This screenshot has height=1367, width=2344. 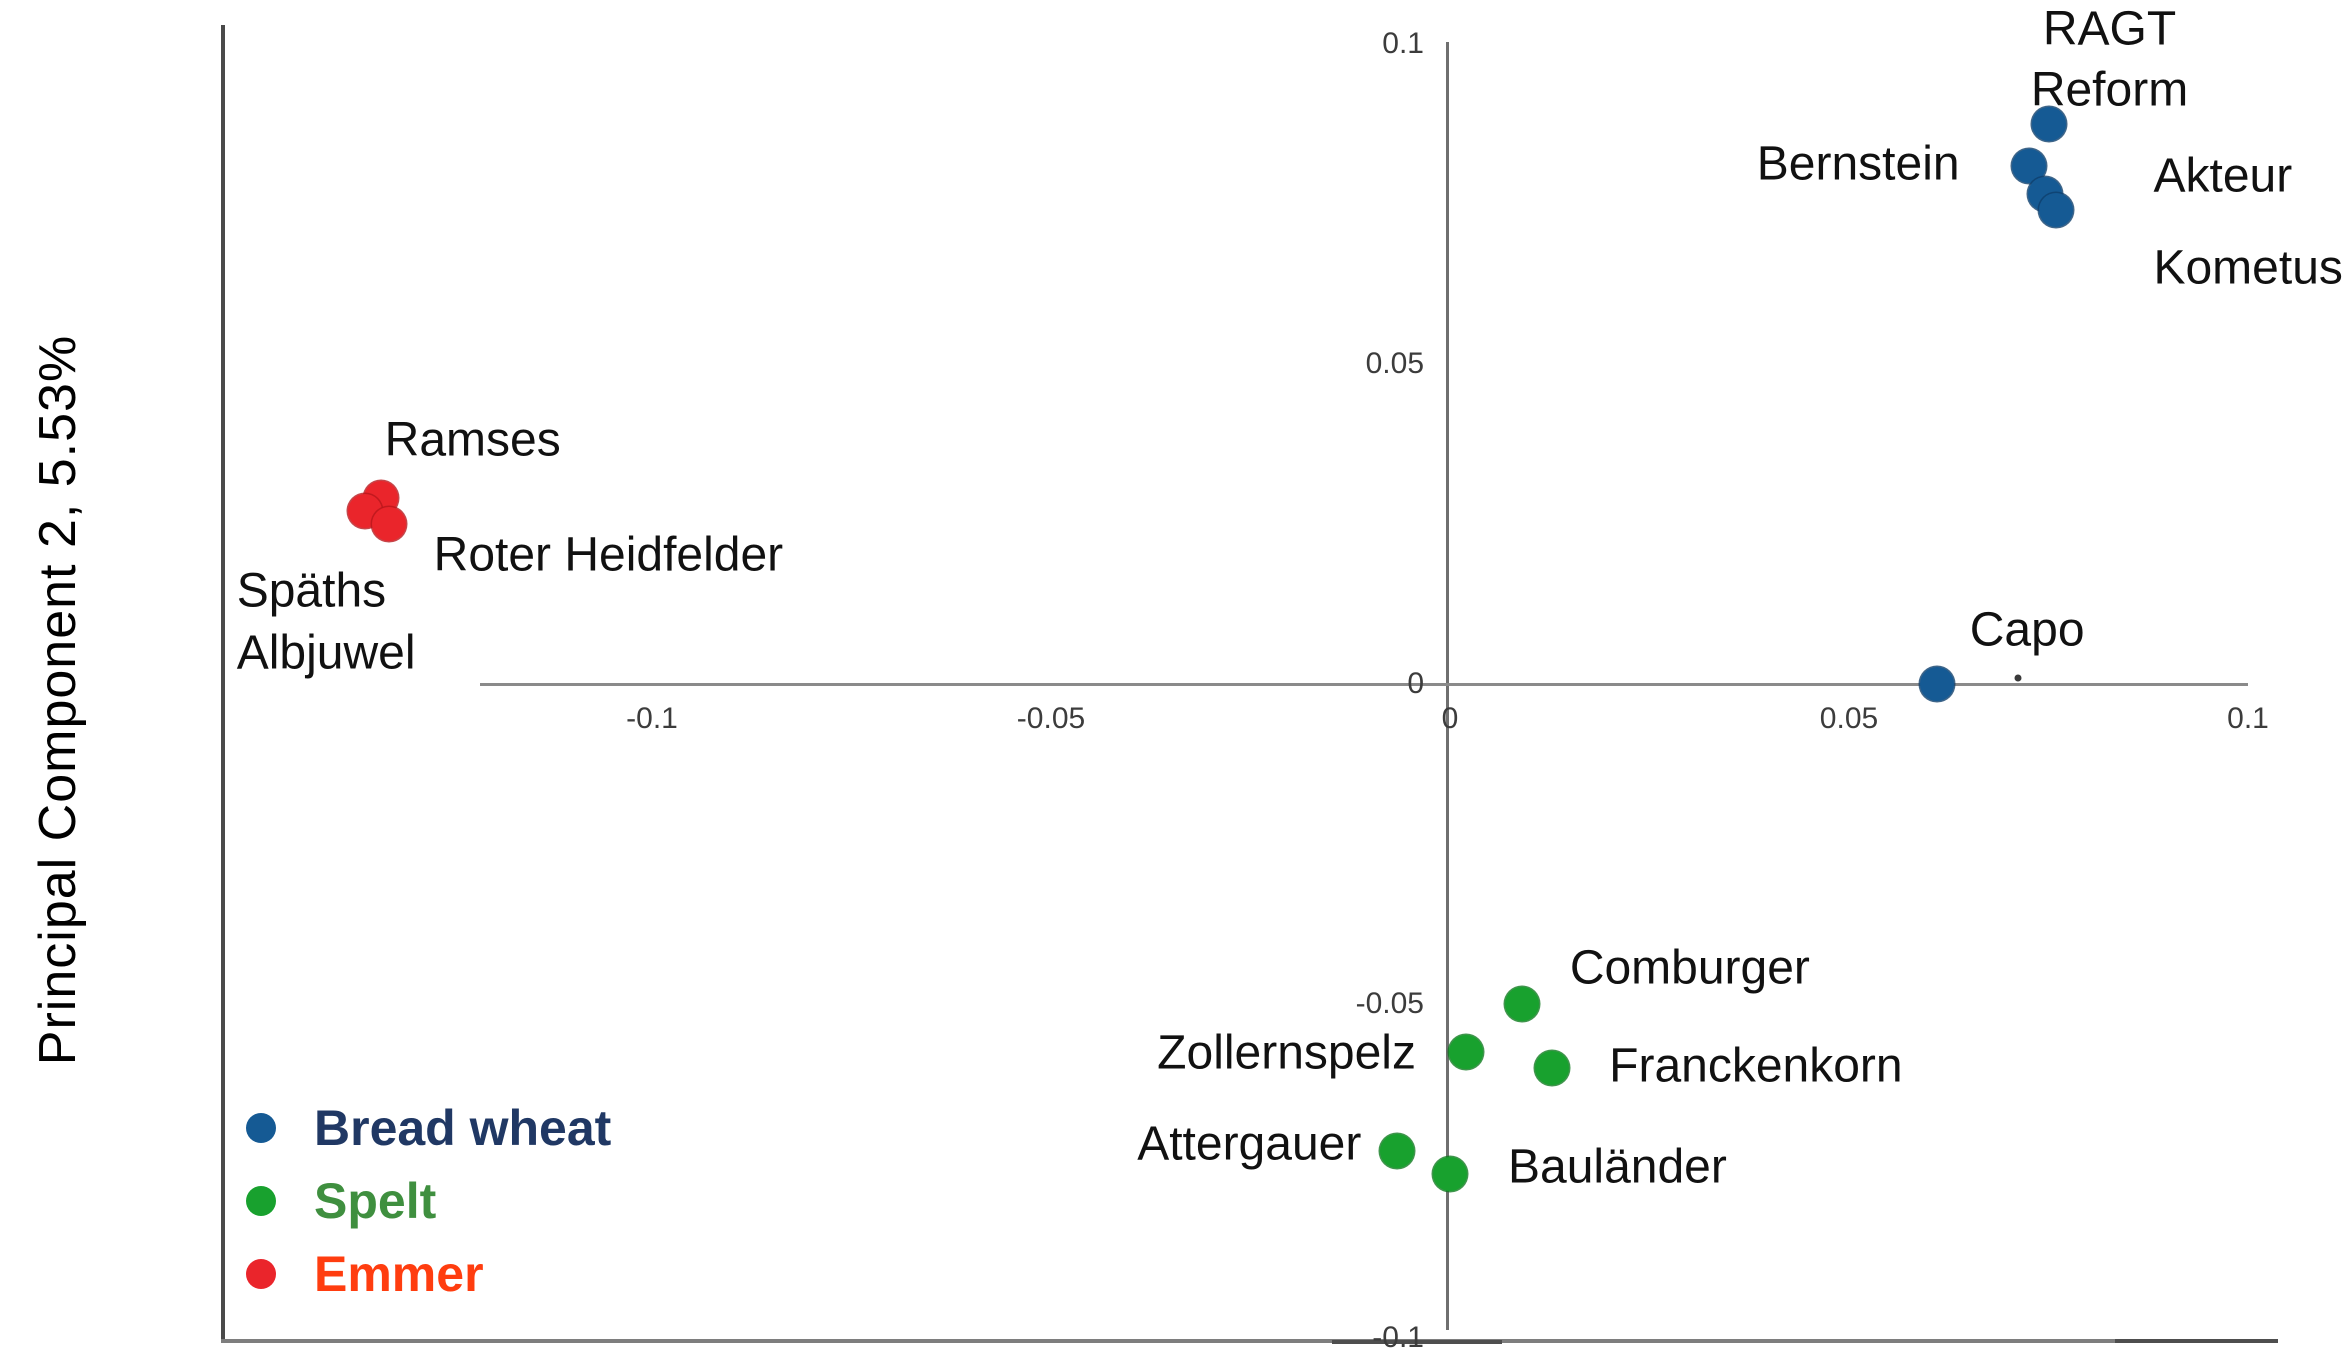 What do you see at coordinates (1617, 1166) in the screenshot?
I see `point-label-baul-nder: Bauländer` at bounding box center [1617, 1166].